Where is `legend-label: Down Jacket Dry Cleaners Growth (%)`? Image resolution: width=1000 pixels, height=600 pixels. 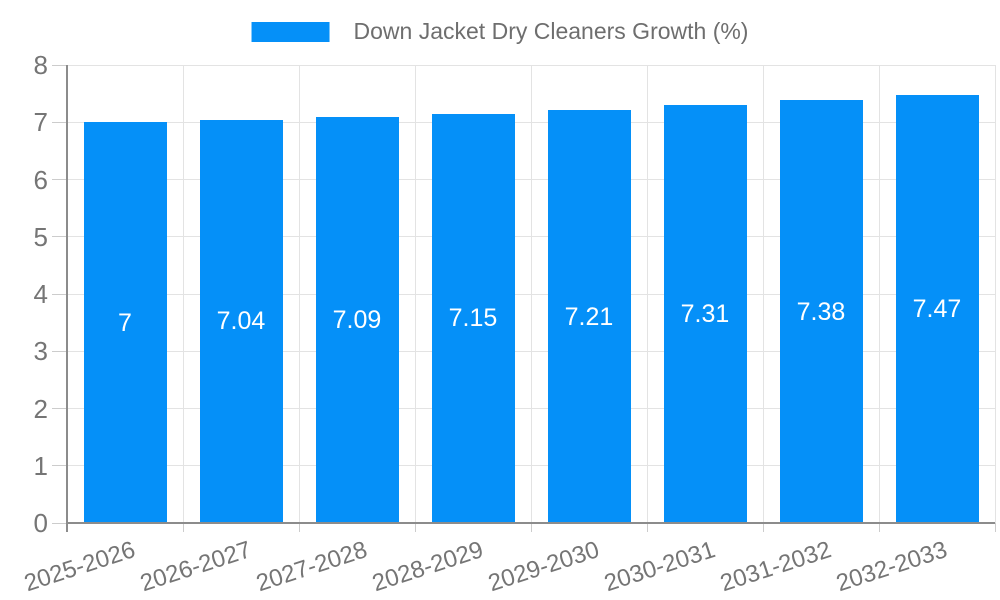
legend-label: Down Jacket Dry Cleaners Growth (%) is located at coordinates (551, 31).